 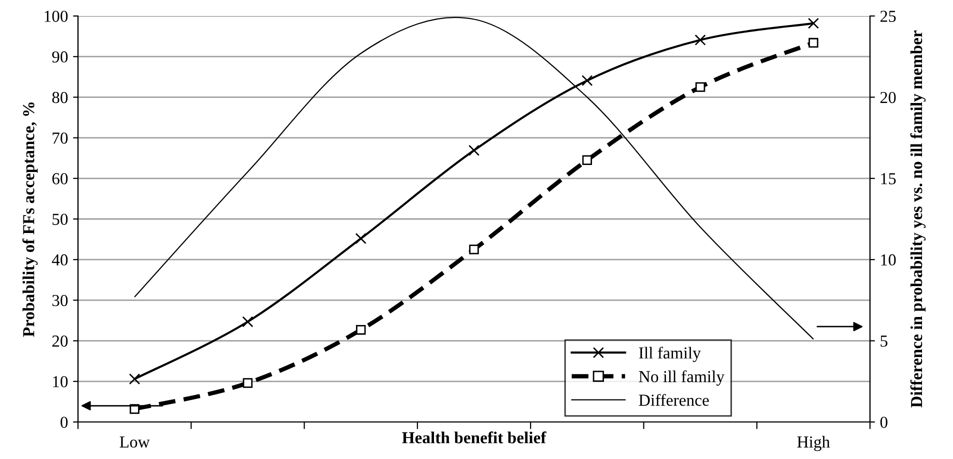 I want to click on legend-label: No ill family, so click(x=681, y=378).